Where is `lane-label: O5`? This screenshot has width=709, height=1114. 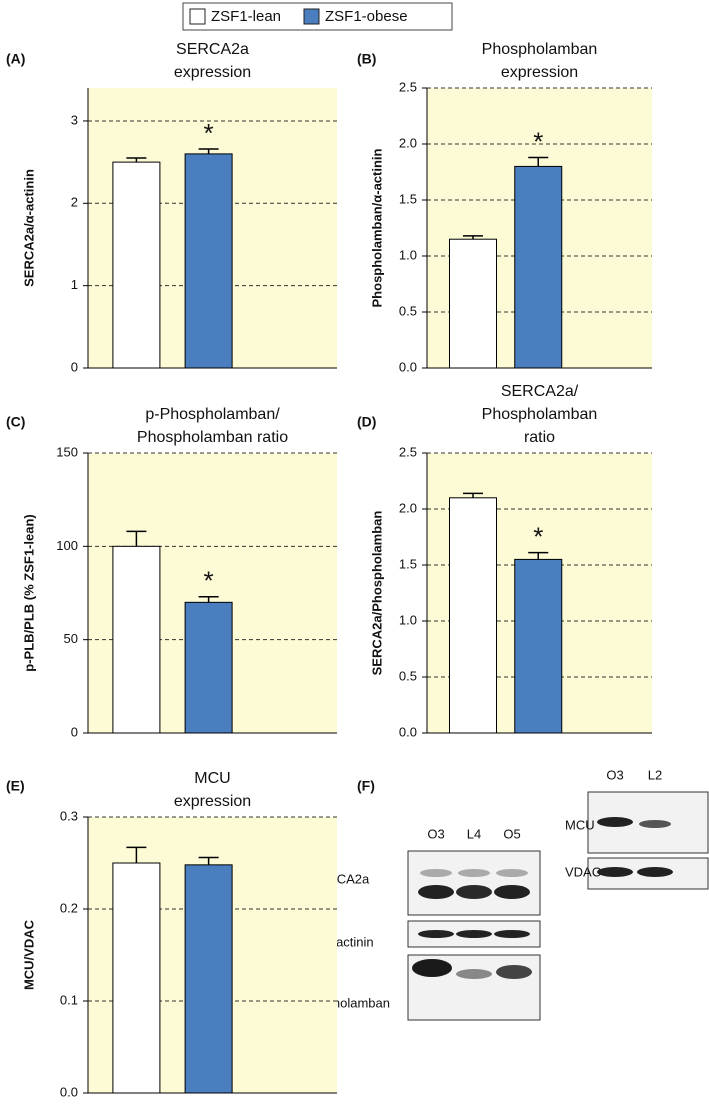
lane-label: O5 is located at coordinates (511, 833).